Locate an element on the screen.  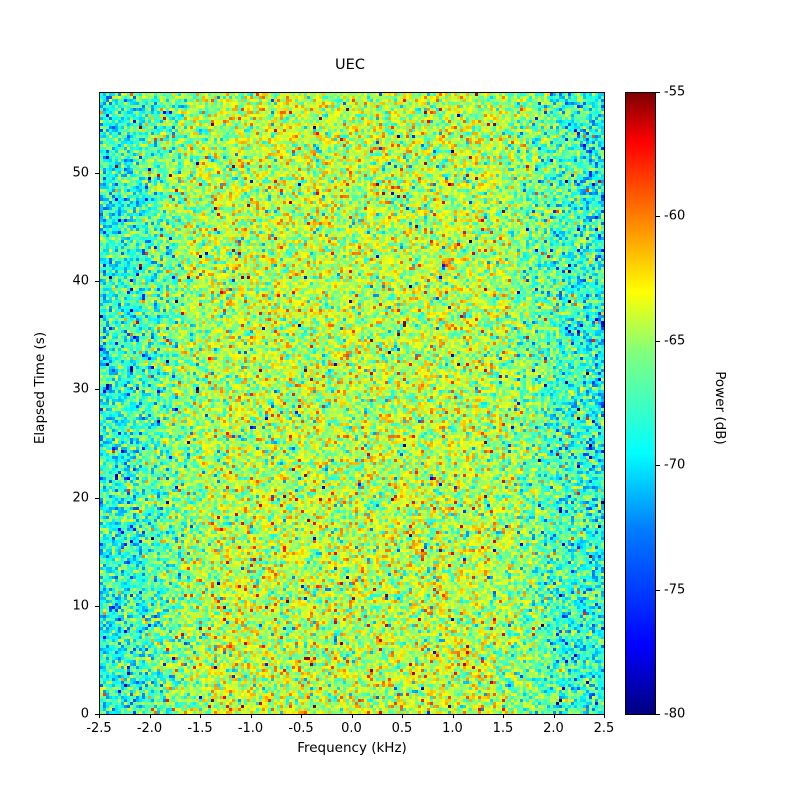
y-tick-label: 0 is located at coordinates (84, 714).